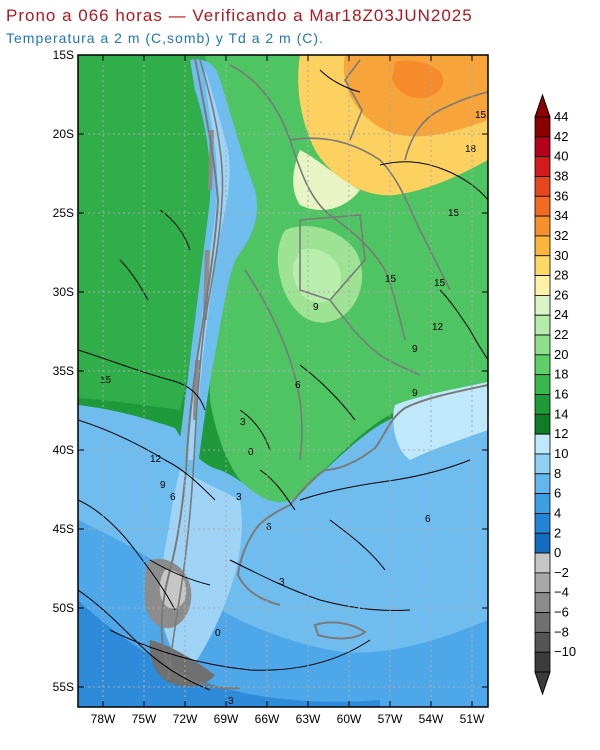 The image size is (600, 750). Describe the element at coordinates (431, 719) in the screenshot. I see `lon-label: 54W` at that location.